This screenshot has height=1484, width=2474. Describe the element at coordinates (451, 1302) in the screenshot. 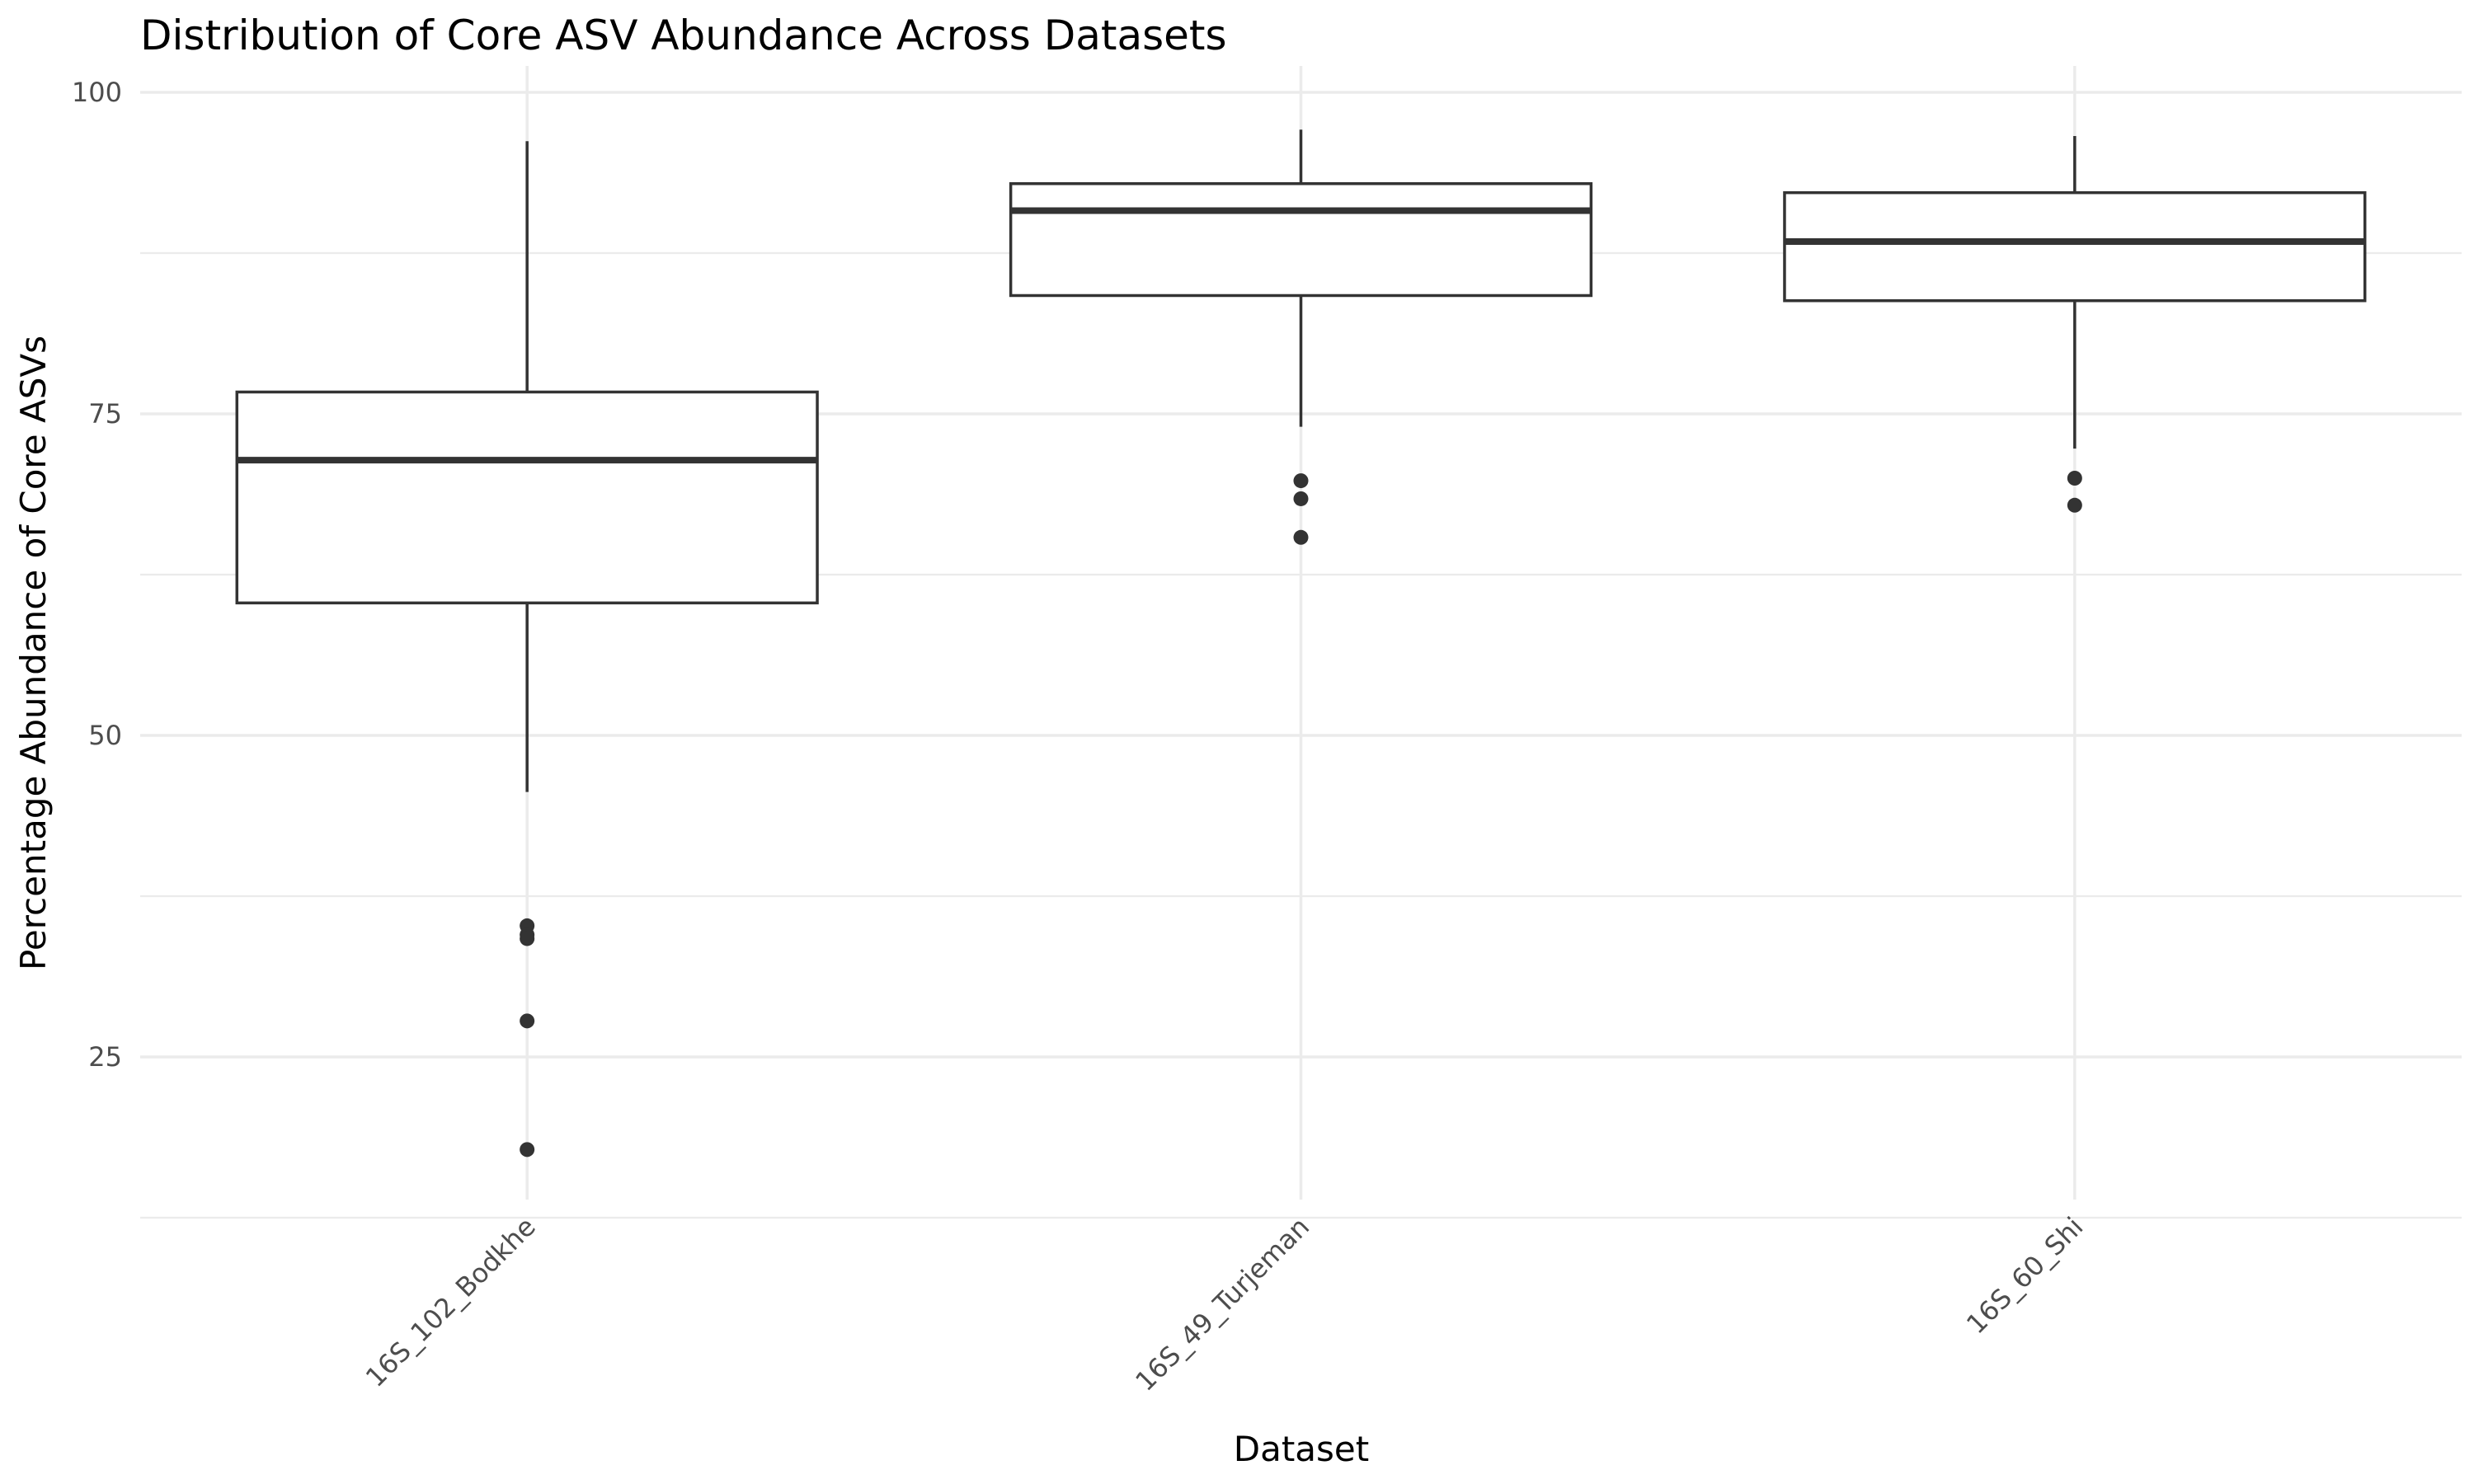

I see `x-tick-label: 16S_102_Bodkhe` at that location.